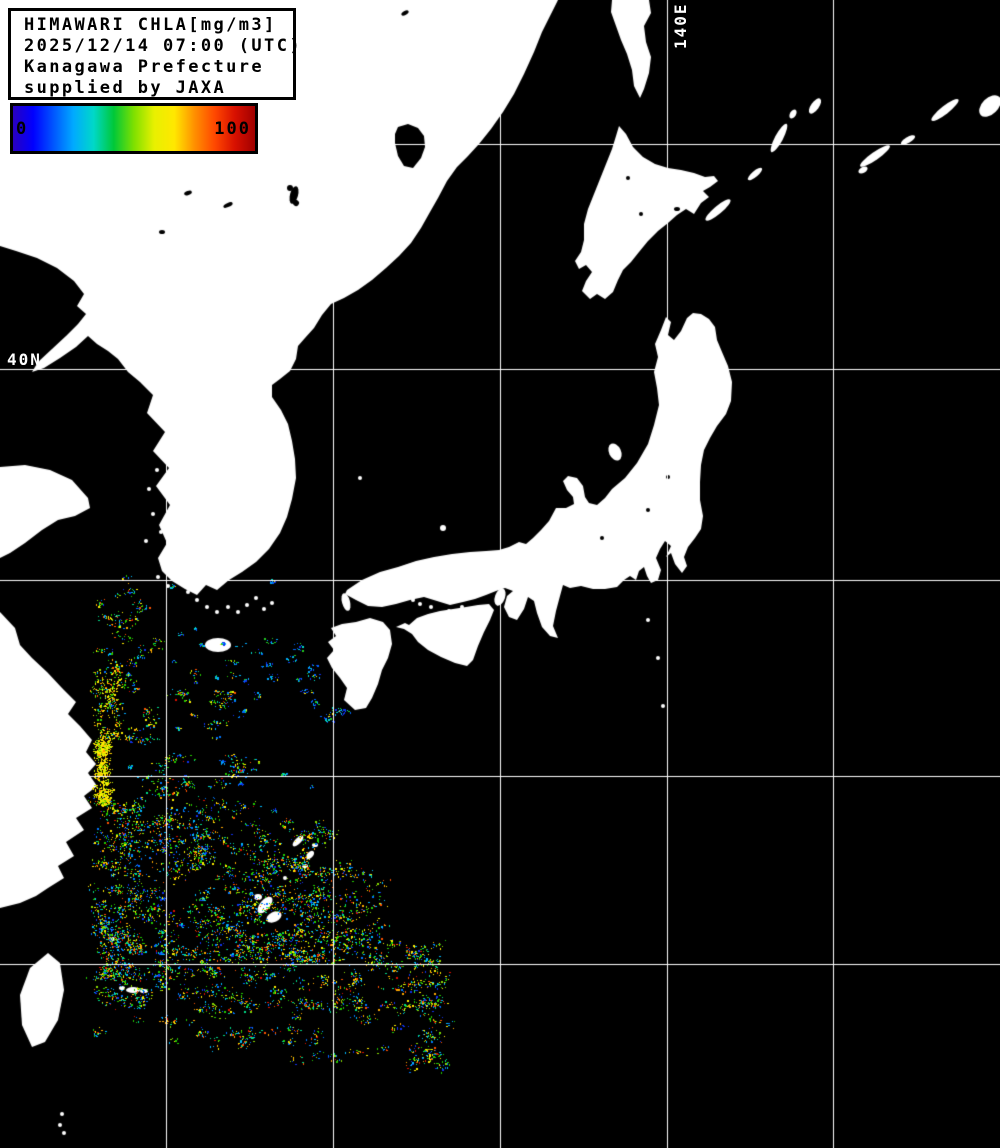 This screenshot has height=1148, width=1000. What do you see at coordinates (125, 88) in the screenshot?
I see `title-credit: supplied by JAXA` at bounding box center [125, 88].